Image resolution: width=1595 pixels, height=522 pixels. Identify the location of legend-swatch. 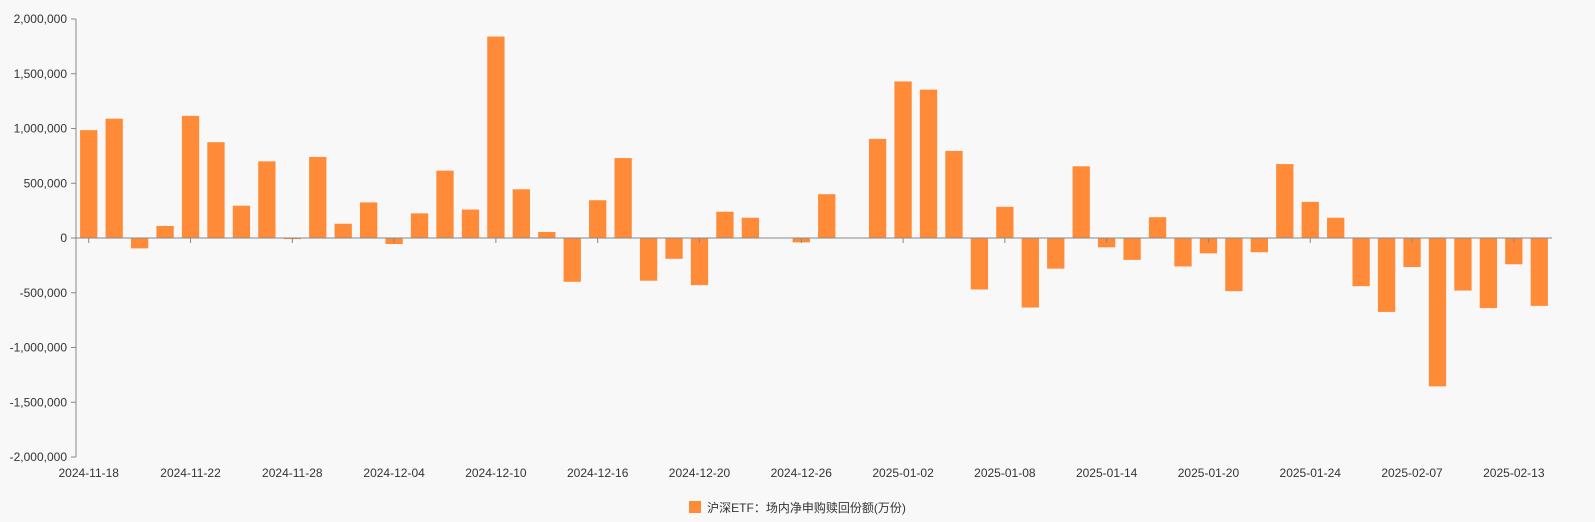
(695, 507).